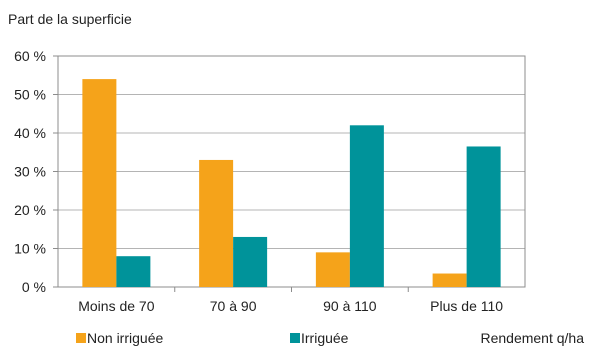  Describe the element at coordinates (34, 287) in the screenshot. I see `y-tick-label: 0 %` at that location.